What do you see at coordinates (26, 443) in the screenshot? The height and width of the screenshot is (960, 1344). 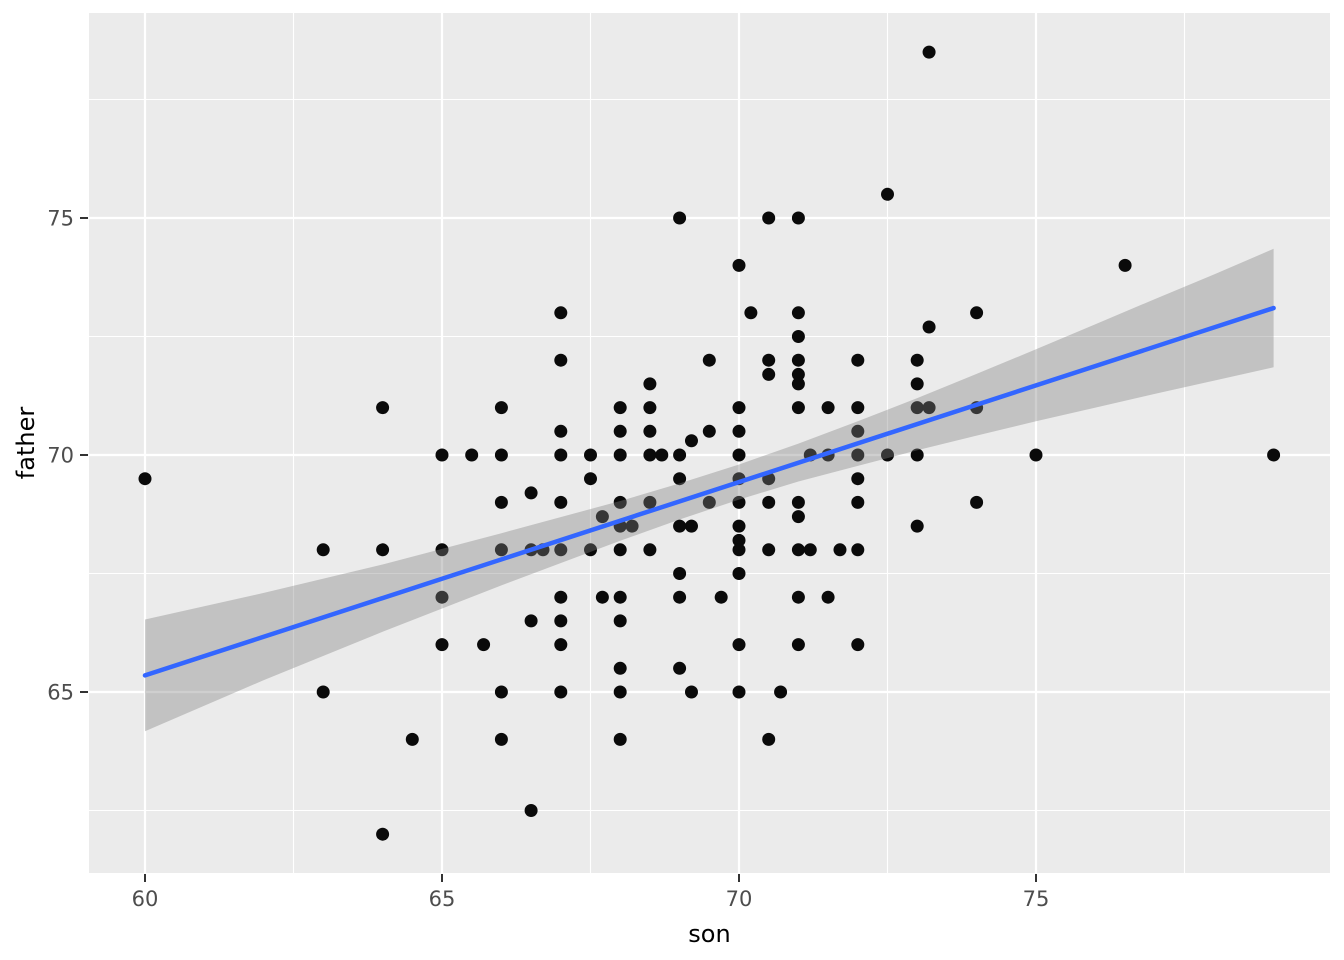 I see `y-axis-title: father` at bounding box center [26, 443].